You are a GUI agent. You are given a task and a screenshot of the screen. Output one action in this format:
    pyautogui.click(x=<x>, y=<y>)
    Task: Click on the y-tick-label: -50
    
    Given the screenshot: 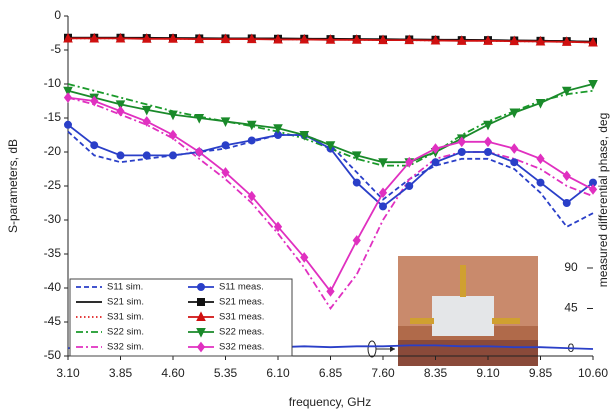 What is the action you would take?
    pyautogui.click(x=53, y=355)
    